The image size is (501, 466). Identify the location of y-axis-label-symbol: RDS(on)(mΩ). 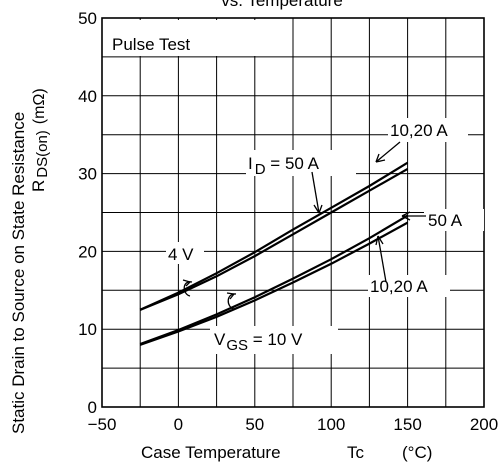
(40, 140).